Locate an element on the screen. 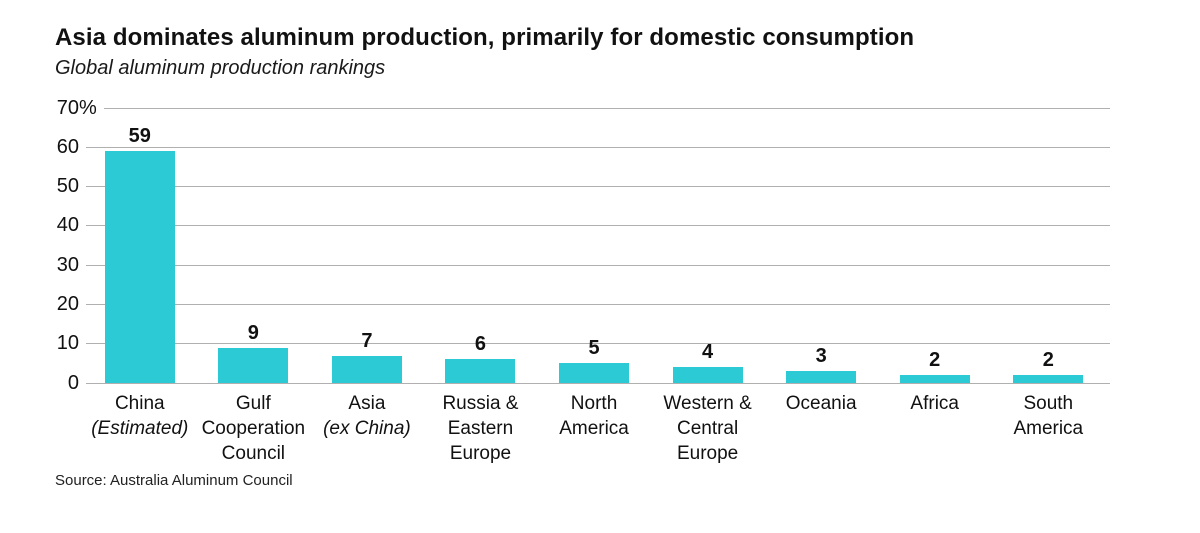 Image resolution: width=1200 pixels, height=533 pixels. x-axis-category-label: North America is located at coordinates (594, 428).